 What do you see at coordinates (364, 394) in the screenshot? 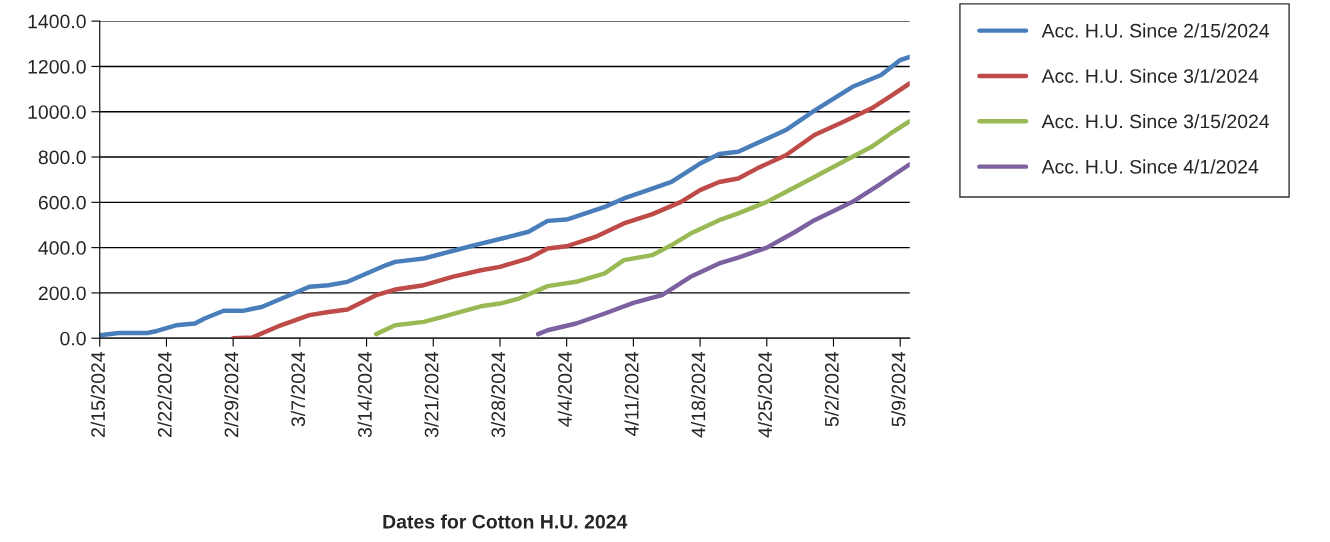
I see `x-tick-label: 3/14/2024` at bounding box center [364, 394].